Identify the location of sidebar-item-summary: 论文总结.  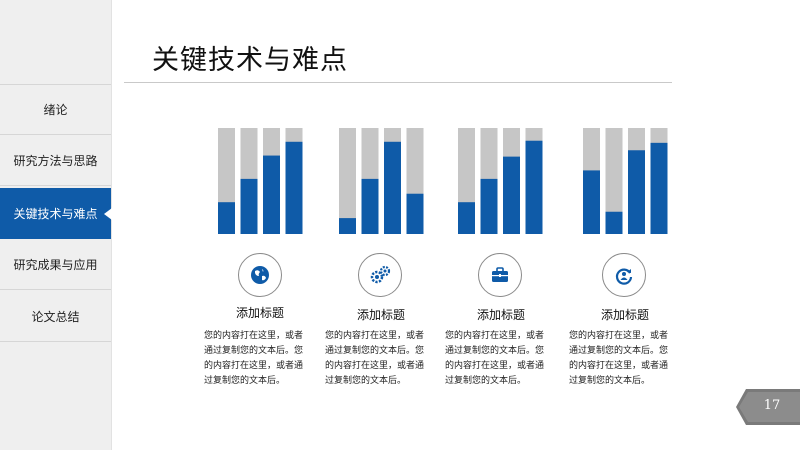
(55, 316).